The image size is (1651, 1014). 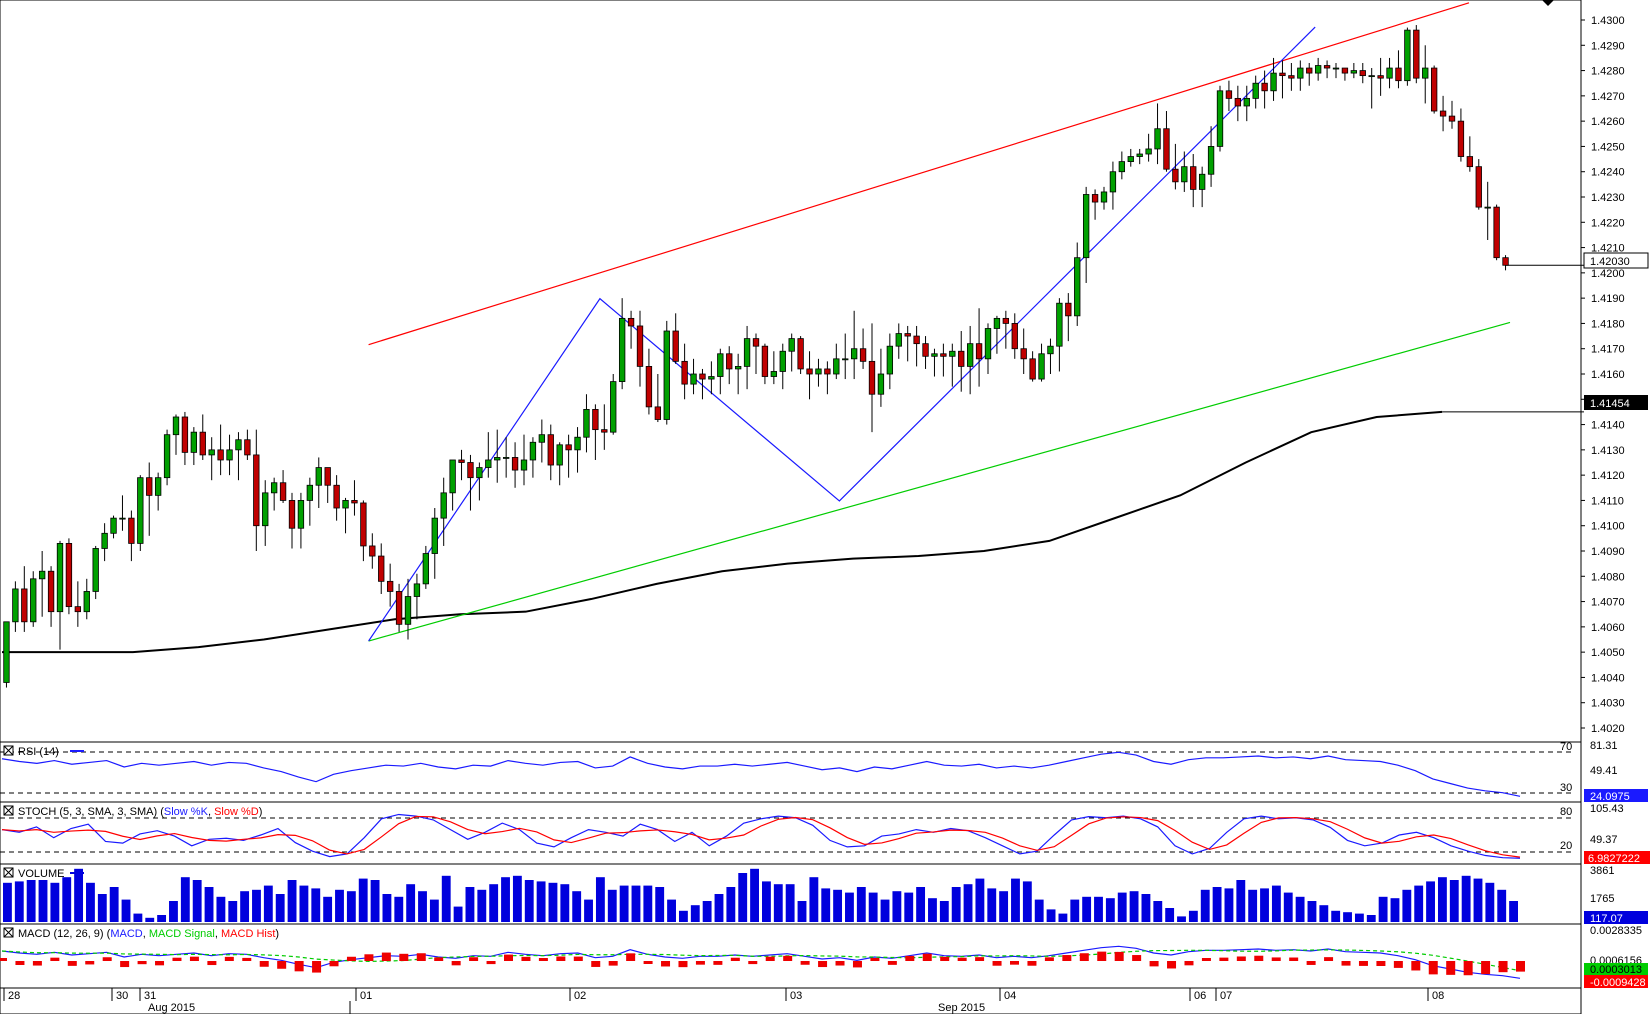 I want to click on day-label: 04, so click(x=1010, y=996).